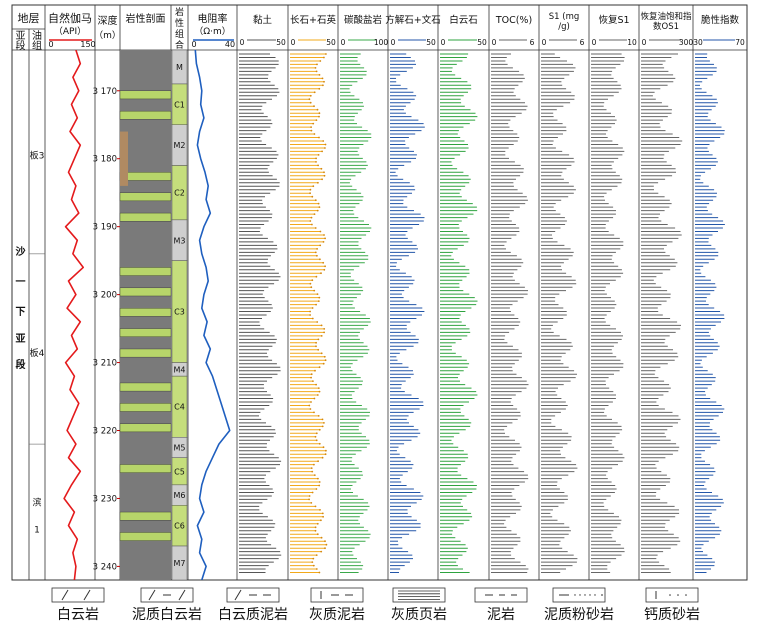 The height and width of the screenshot is (626, 758). What do you see at coordinates (179, 34) in the screenshot?
I see `combo-title-char: 组` at bounding box center [179, 34].